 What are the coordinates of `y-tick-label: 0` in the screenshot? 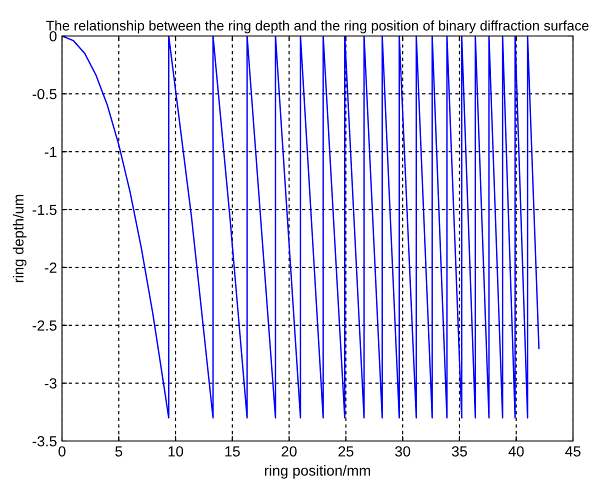 It's located at (53, 36).